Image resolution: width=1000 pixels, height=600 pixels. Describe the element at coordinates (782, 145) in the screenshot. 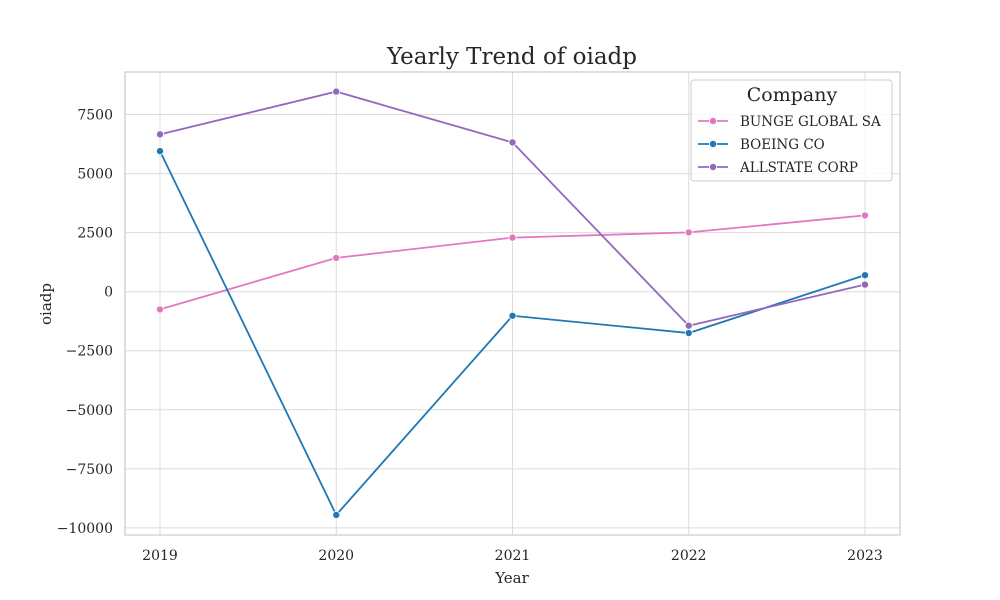

I see `legend-label: BOEING CO` at that location.